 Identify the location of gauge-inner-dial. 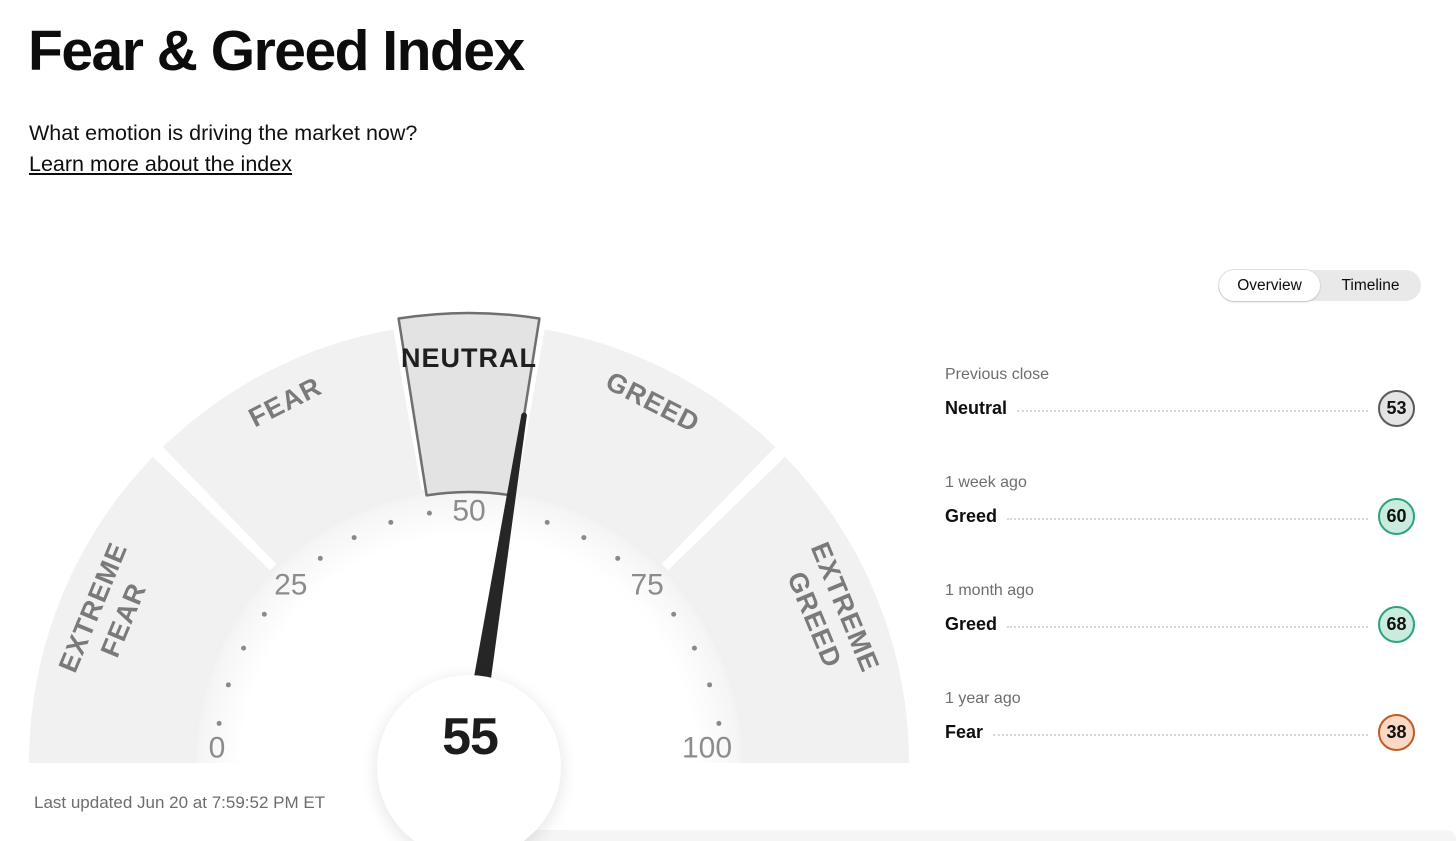
(469, 624).